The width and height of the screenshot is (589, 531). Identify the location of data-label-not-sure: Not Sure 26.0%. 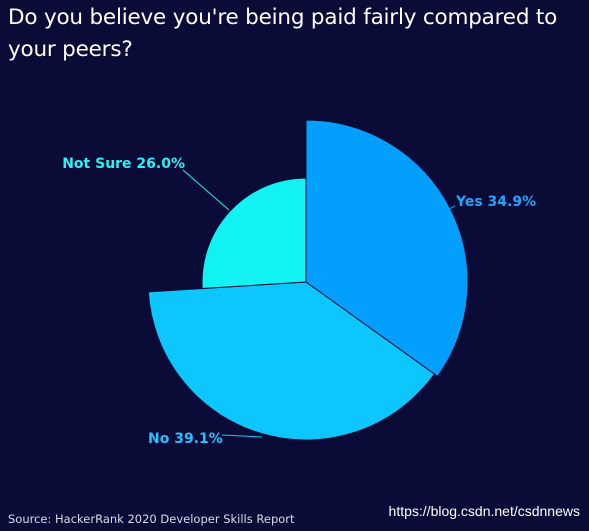
(123, 164).